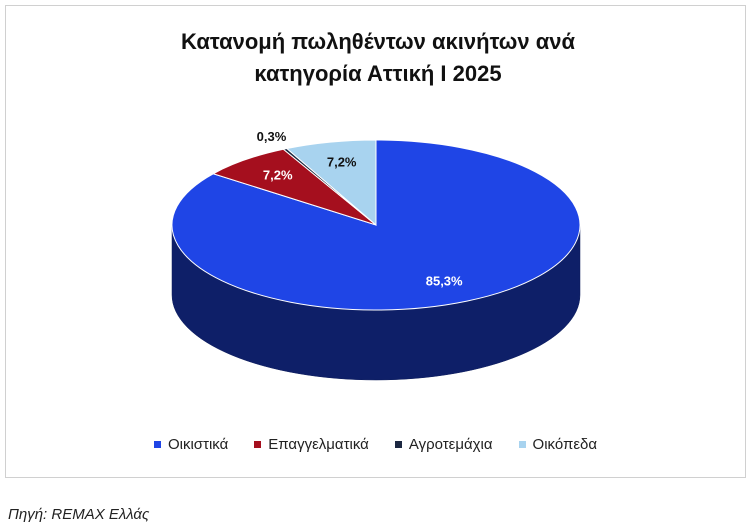 The height and width of the screenshot is (528, 756). I want to click on legend-label: Αγροτεμάχια, so click(450, 444).